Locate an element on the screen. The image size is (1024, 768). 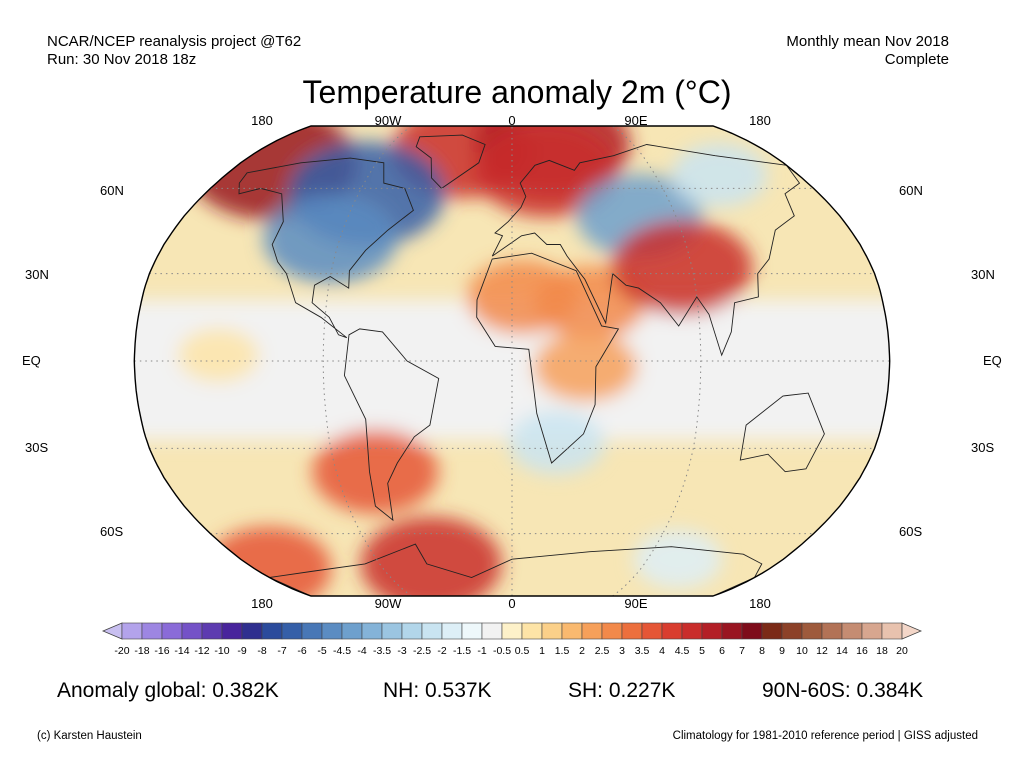
page-title: Temperature anomaly 2m (°C) is located at coordinates (517, 92).